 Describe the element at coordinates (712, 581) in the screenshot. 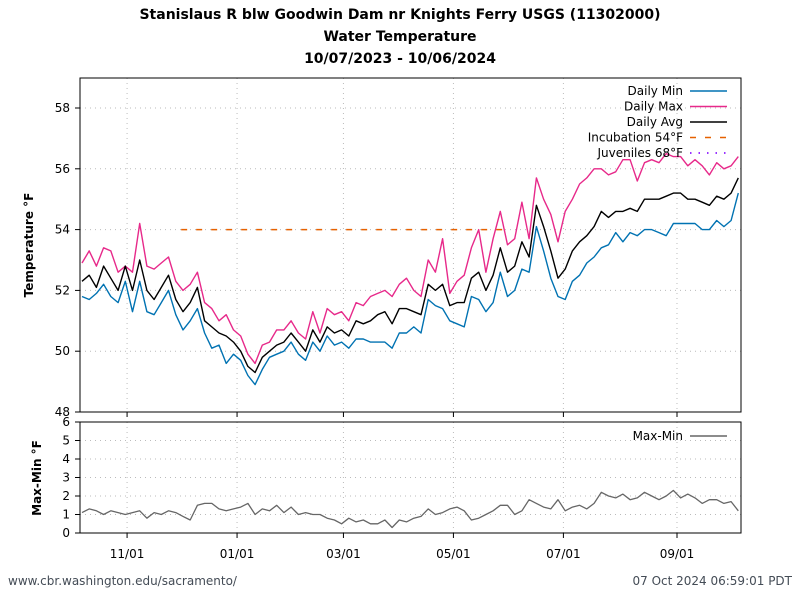

I see `generated-timestamp: 07 Oct 2024 06:59:01 PDT` at that location.